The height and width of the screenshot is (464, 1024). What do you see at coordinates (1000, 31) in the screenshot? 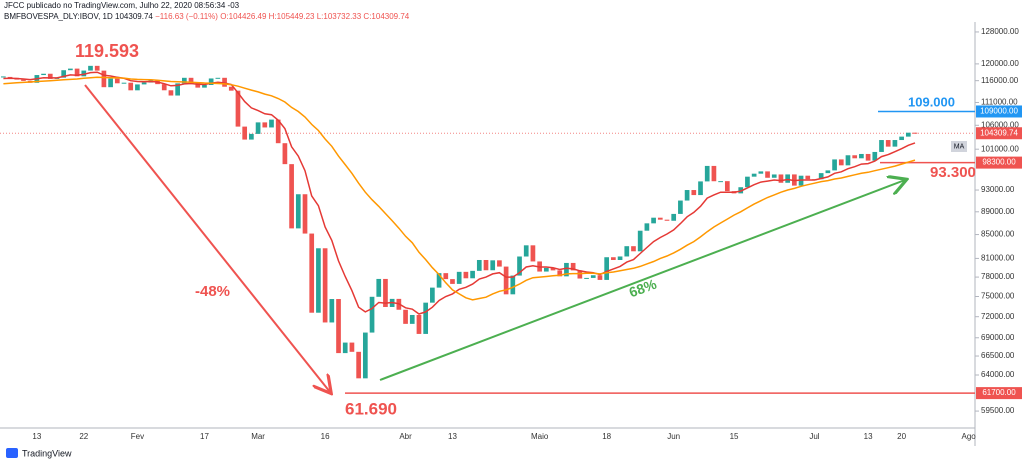
I see `y-tick-label: 128000.00` at bounding box center [1000, 31].